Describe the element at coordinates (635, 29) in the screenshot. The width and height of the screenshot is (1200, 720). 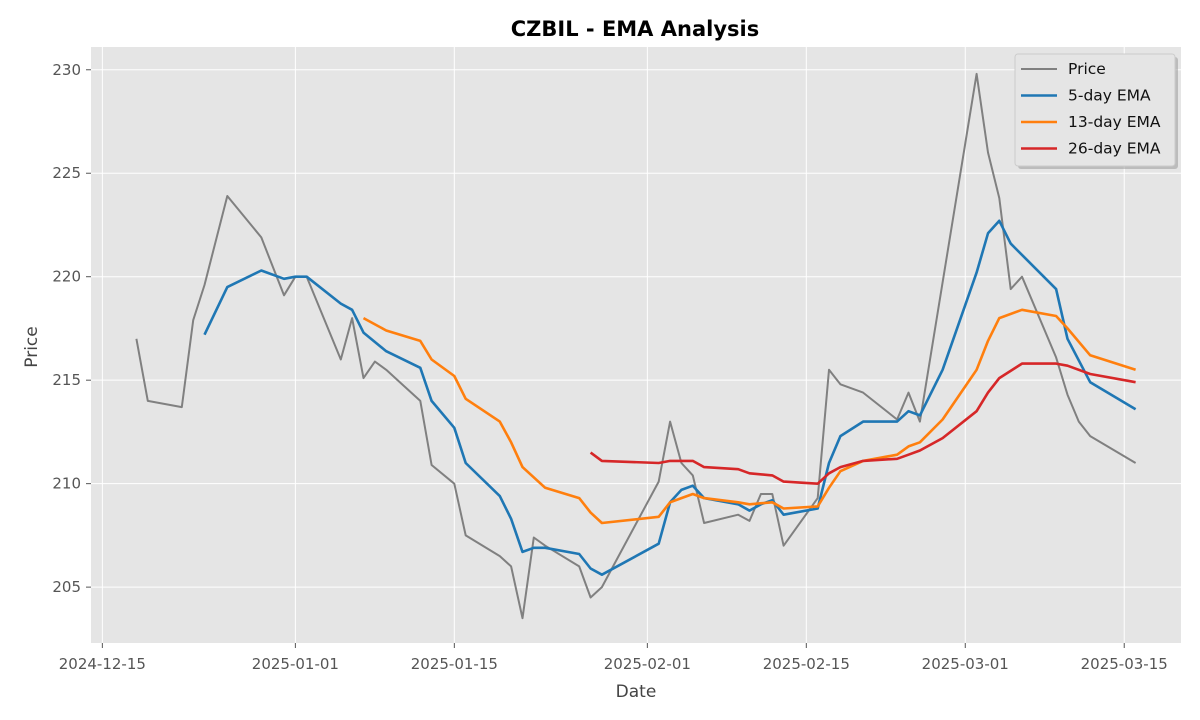
I see `chart-title: CZBIL - EMA Analysis` at that location.